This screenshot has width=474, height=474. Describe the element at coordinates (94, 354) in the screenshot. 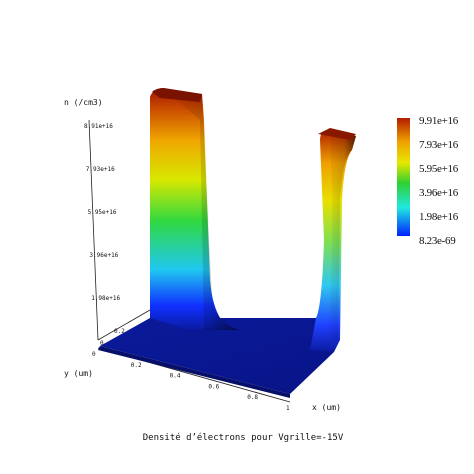

I see `x-tick-label: 0` at that location.